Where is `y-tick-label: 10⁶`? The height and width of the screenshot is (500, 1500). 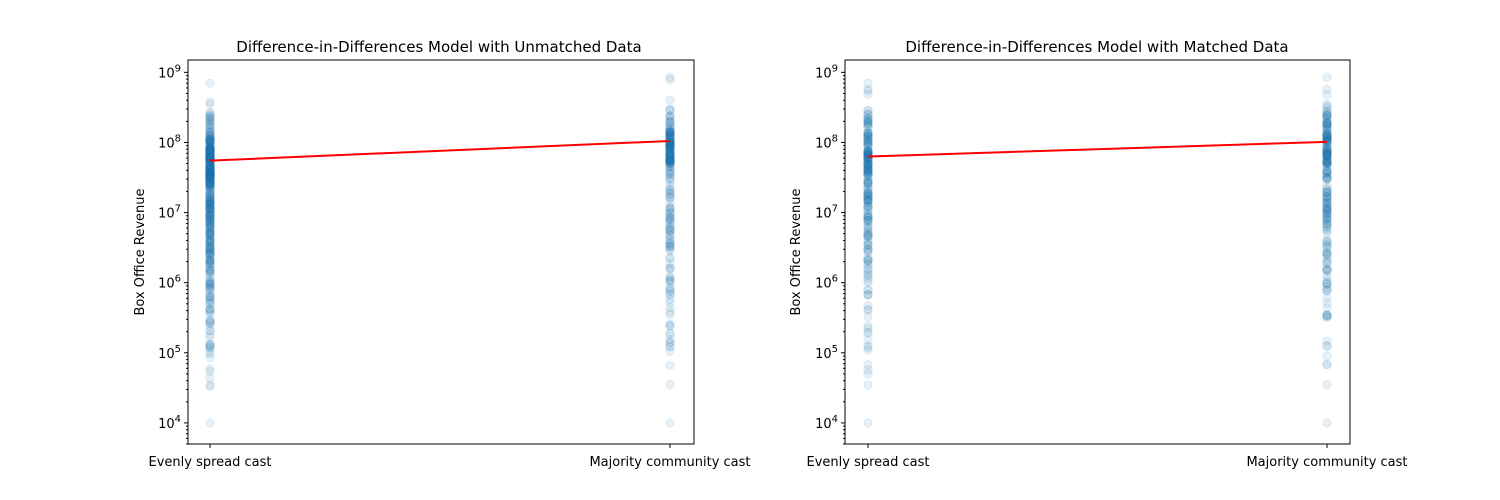 y-tick-label: 10⁶ is located at coordinates (169, 283).